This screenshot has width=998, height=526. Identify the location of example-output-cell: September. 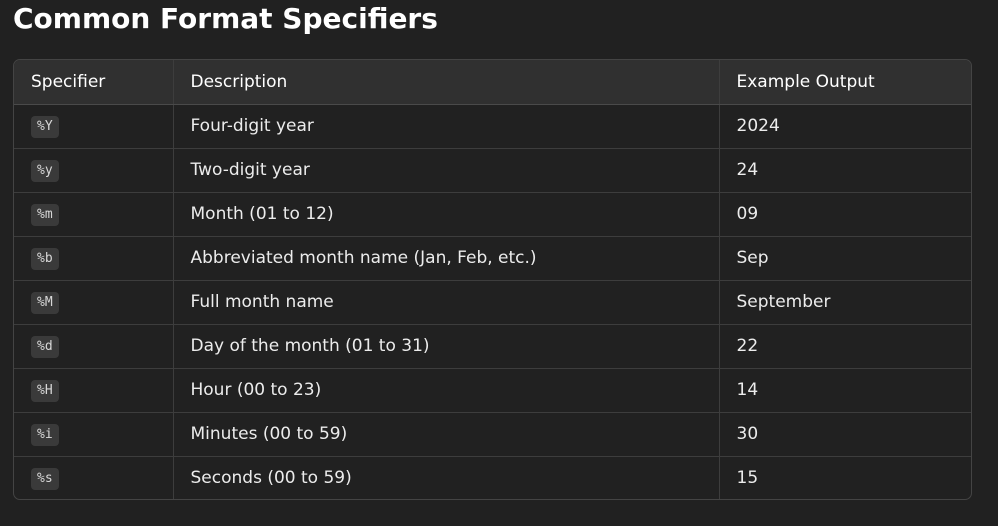
(844, 302).